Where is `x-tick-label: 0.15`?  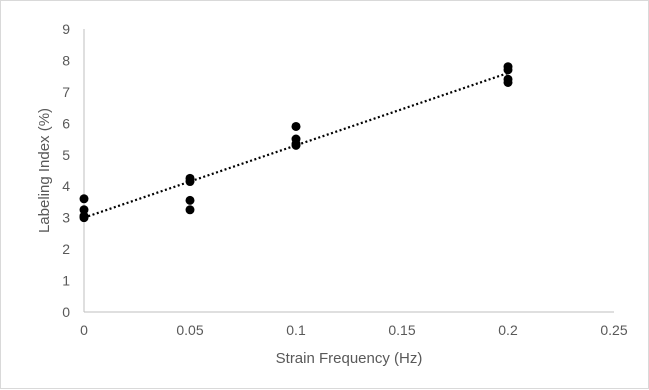 x-tick-label: 0.15 is located at coordinates (401, 330).